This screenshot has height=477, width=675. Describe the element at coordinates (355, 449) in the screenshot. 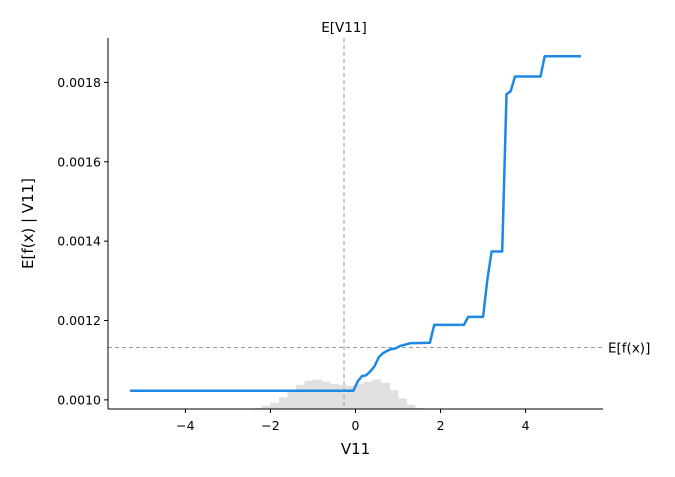

I see `x-axis-title: V11` at that location.